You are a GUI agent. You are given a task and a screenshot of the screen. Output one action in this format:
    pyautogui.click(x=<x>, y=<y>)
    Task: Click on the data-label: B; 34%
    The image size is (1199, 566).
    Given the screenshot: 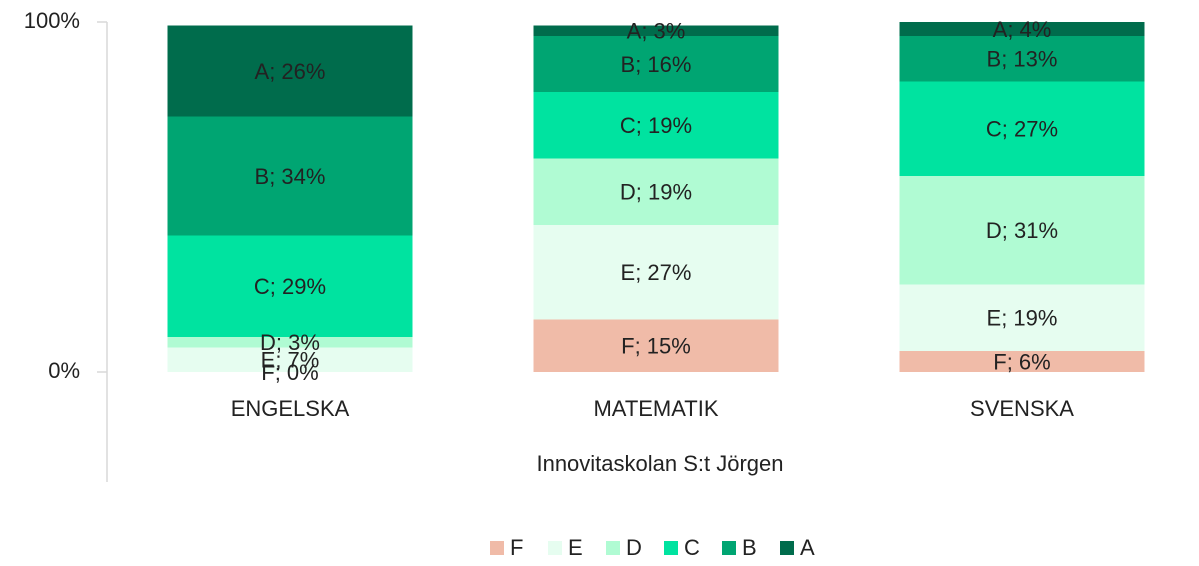 What is the action you would take?
    pyautogui.click(x=290, y=176)
    